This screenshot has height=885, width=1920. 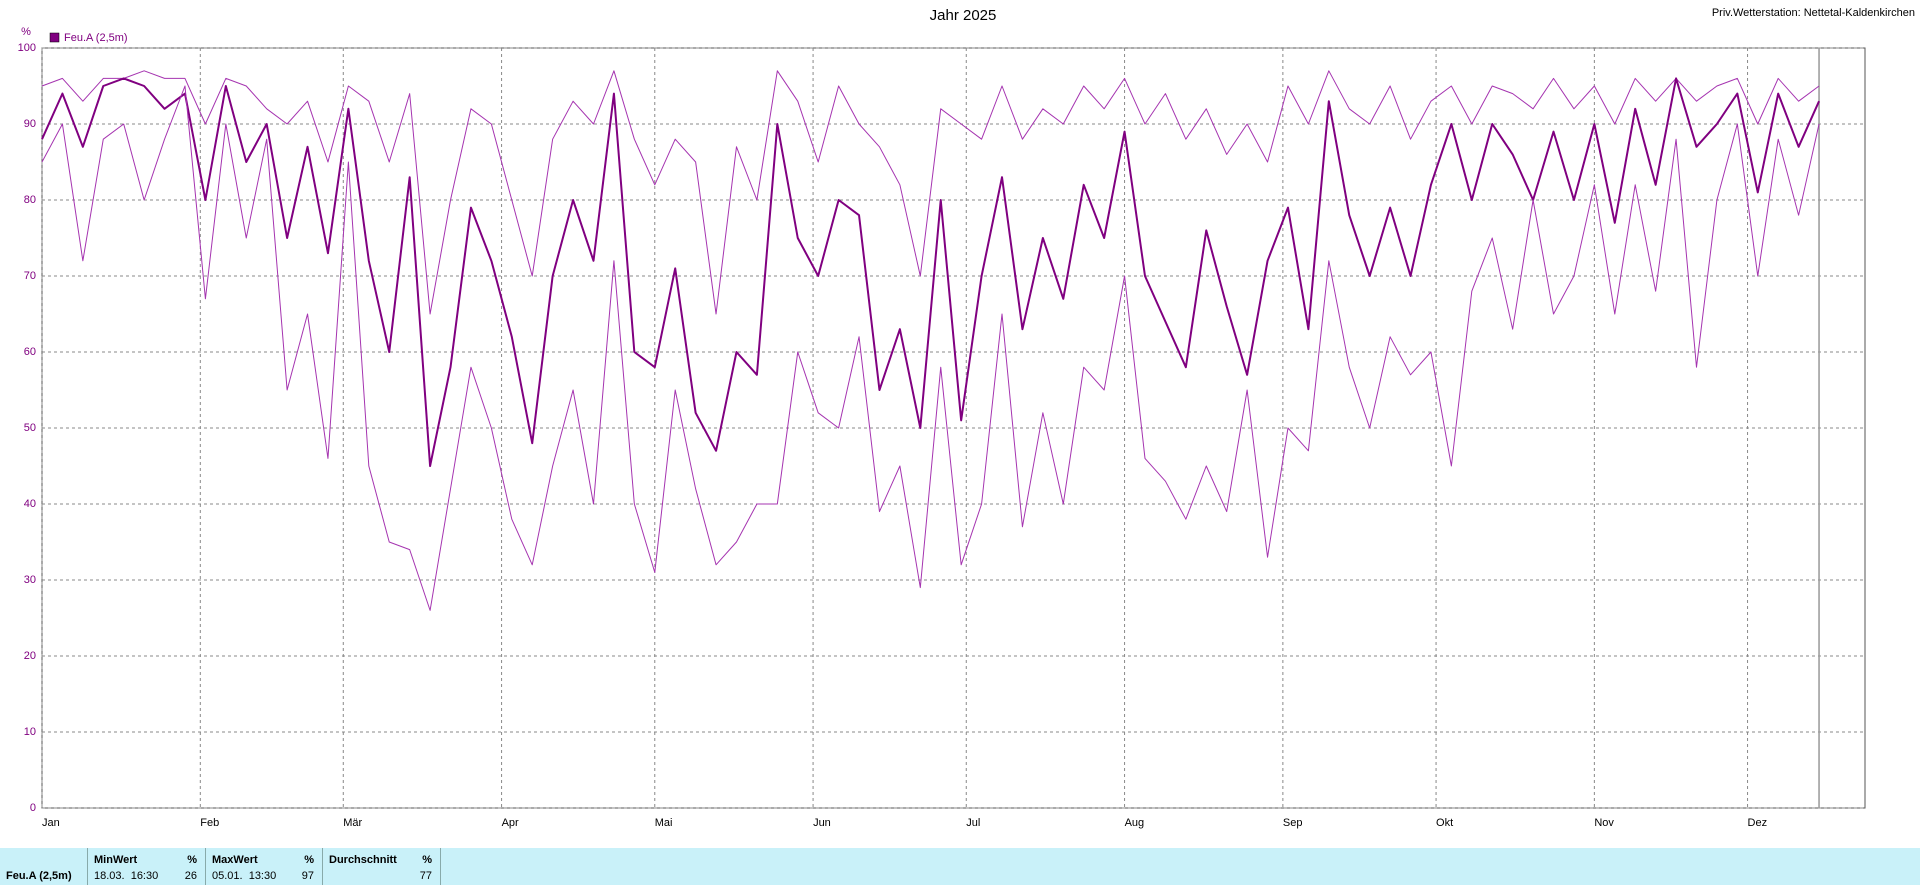 What do you see at coordinates (425, 876) in the screenshot?
I see `stat-value: 77` at bounding box center [425, 876].